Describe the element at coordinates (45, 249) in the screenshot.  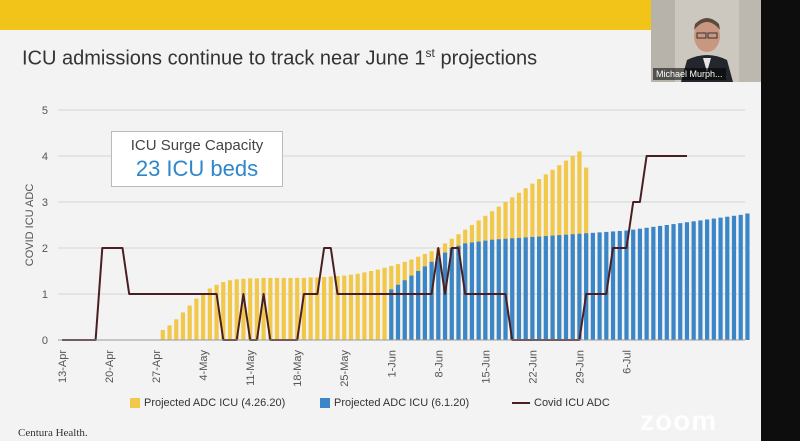
I see `y-tick-label-2: 2` at that location.